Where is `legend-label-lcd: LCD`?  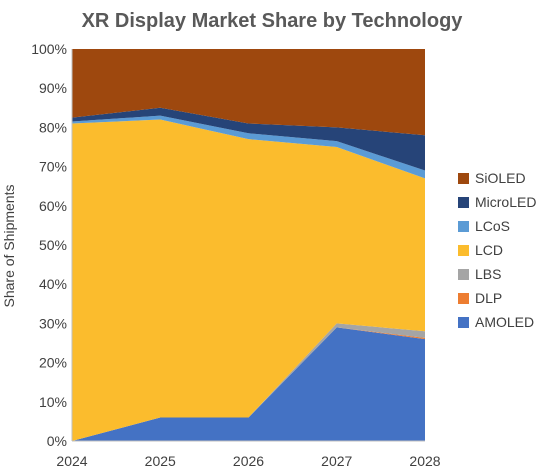
legend-label-lcd: LCD is located at coordinates (489, 250).